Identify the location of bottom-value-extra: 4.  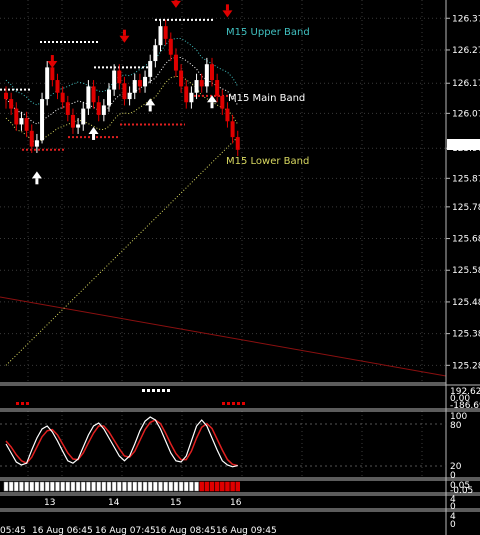
(453, 517).